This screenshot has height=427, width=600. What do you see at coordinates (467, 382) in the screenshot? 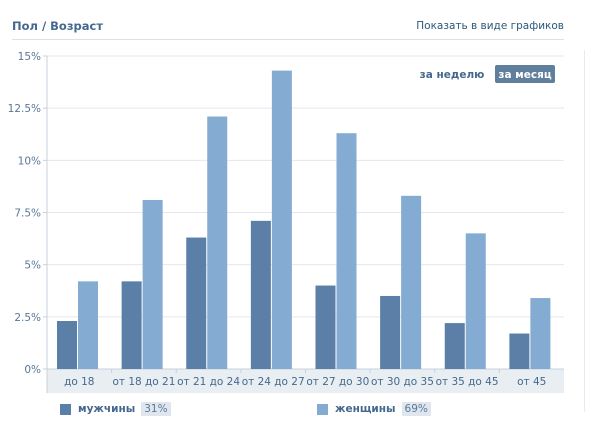
I see `x-tick-label: от 35 до 45` at bounding box center [467, 382].